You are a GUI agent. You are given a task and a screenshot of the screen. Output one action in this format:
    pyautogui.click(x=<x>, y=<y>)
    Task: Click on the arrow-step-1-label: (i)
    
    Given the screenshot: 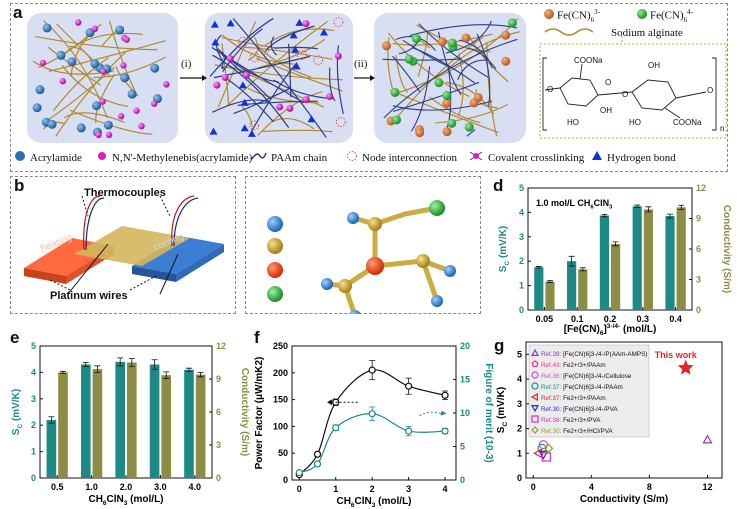 What is the action you would take?
    pyautogui.click(x=186, y=64)
    